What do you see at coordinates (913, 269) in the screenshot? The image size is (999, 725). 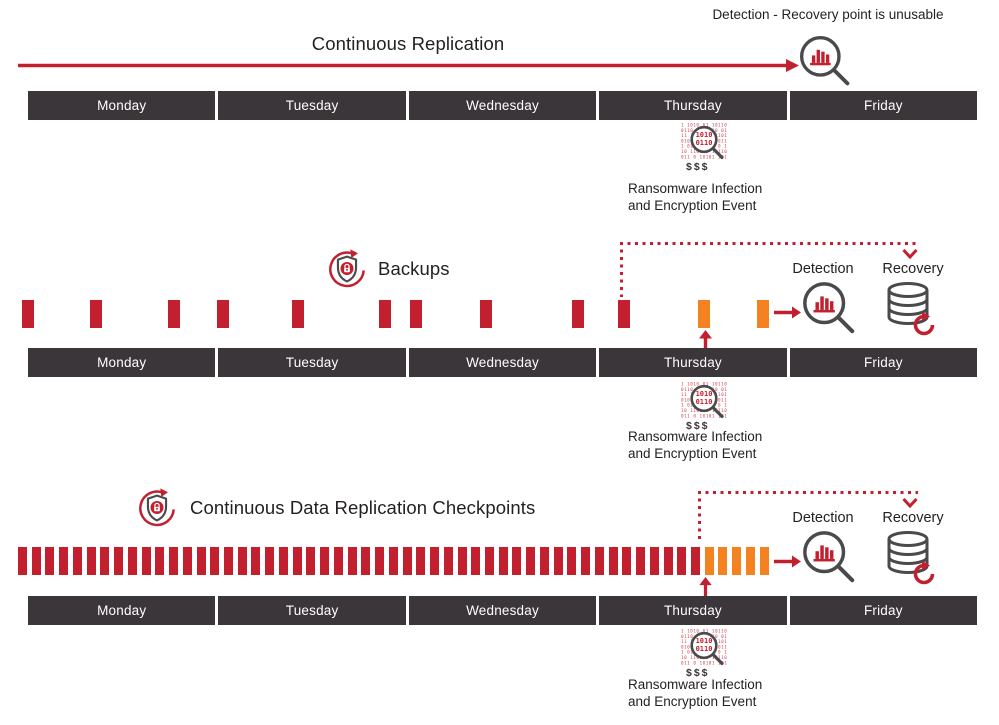 I see `recovery-label-1: Recovery` at bounding box center [913, 269].